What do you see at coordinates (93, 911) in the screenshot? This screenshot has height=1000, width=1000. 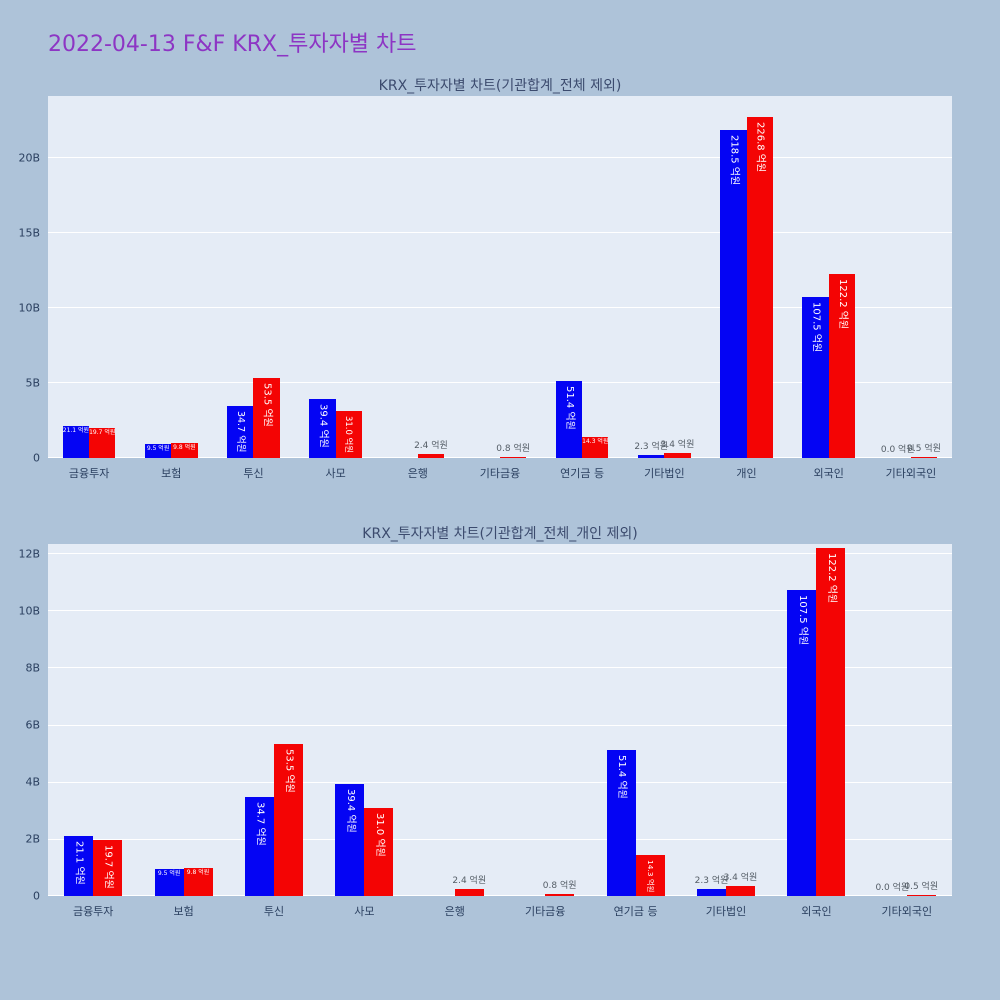 I see `x-tick-label: 금융투자` at bounding box center [93, 911].